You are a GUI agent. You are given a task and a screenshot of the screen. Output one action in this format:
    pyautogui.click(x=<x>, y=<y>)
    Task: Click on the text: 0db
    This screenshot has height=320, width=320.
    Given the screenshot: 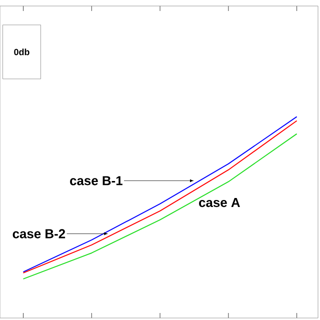 What is the action you would take?
    pyautogui.click(x=22, y=52)
    